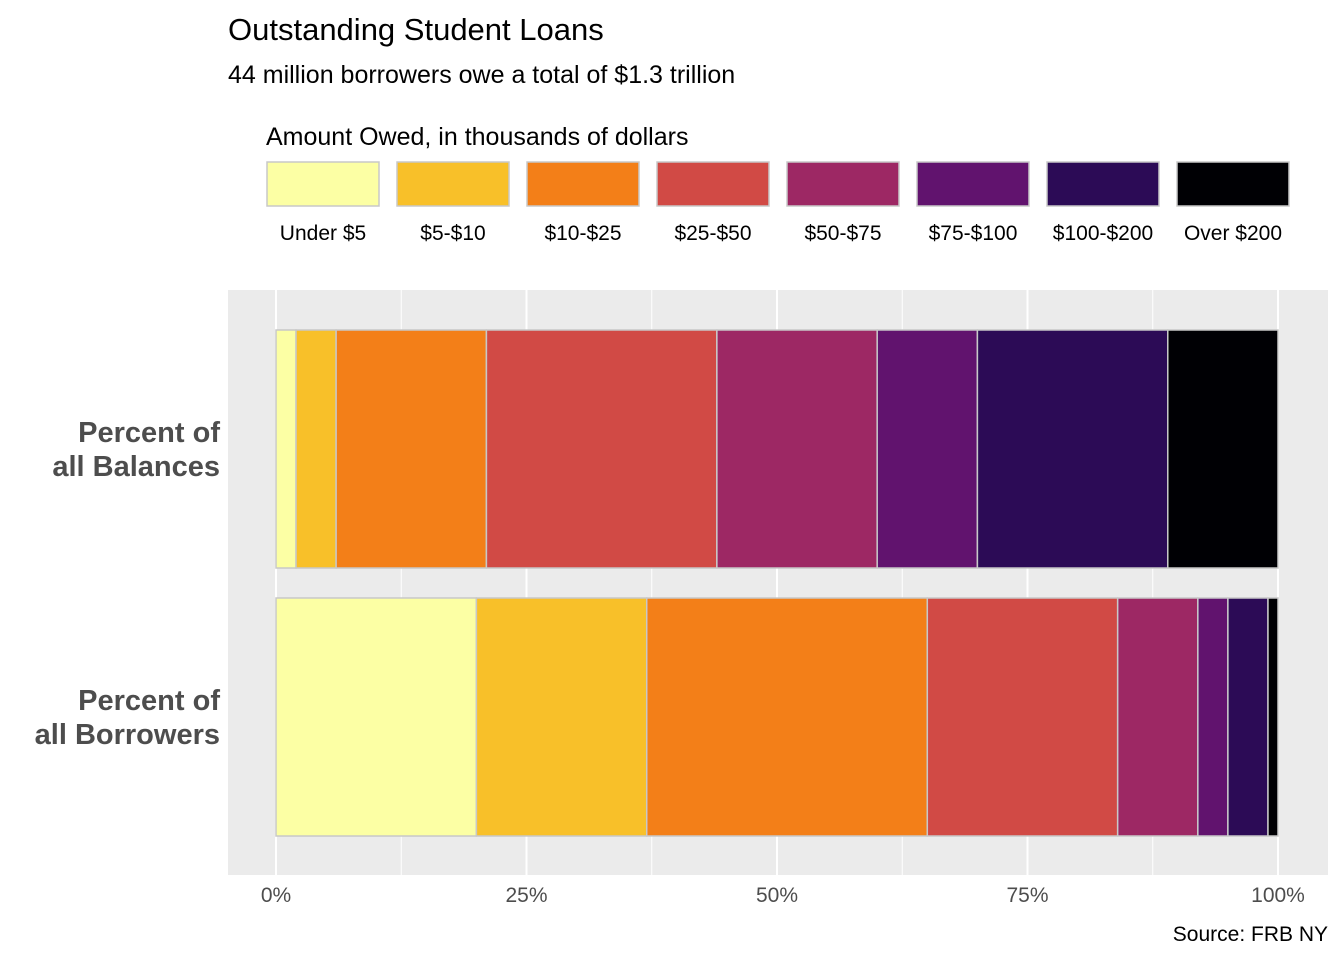  I want to click on x-tick-label: 50%, so click(777, 895).